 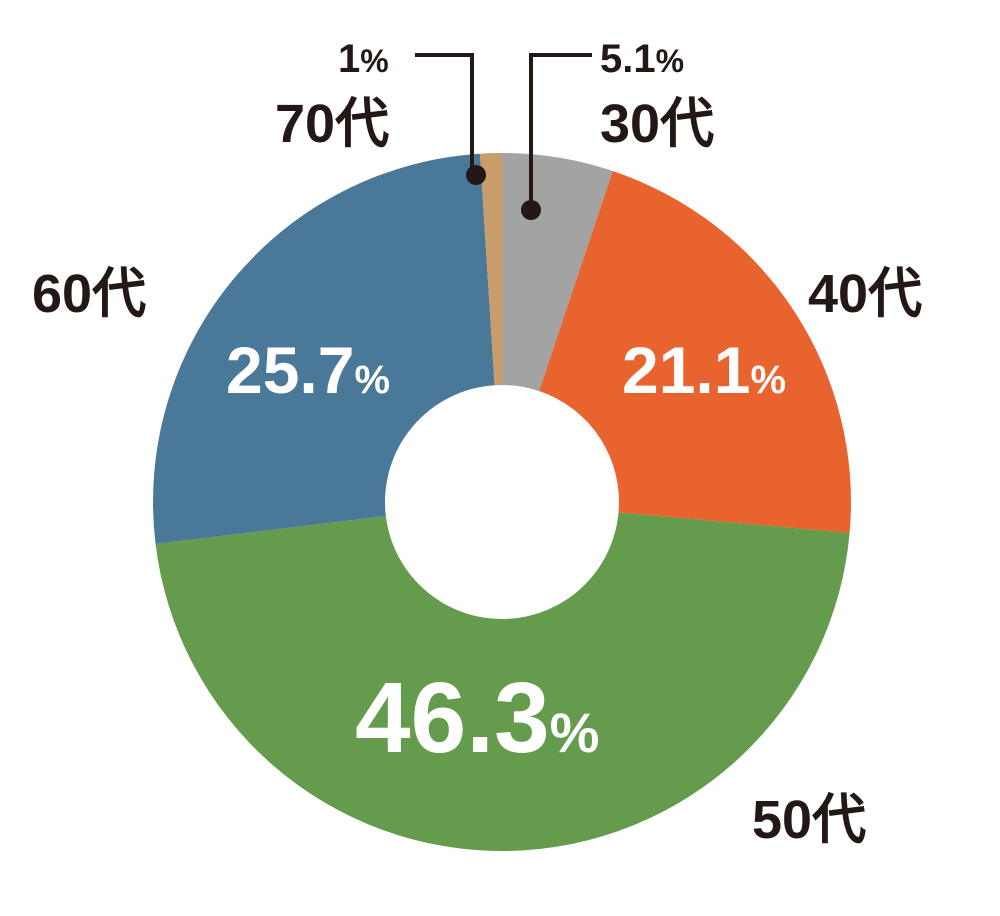 What do you see at coordinates (490, 269) in the screenshot?
I see `slice-70代` at bounding box center [490, 269].